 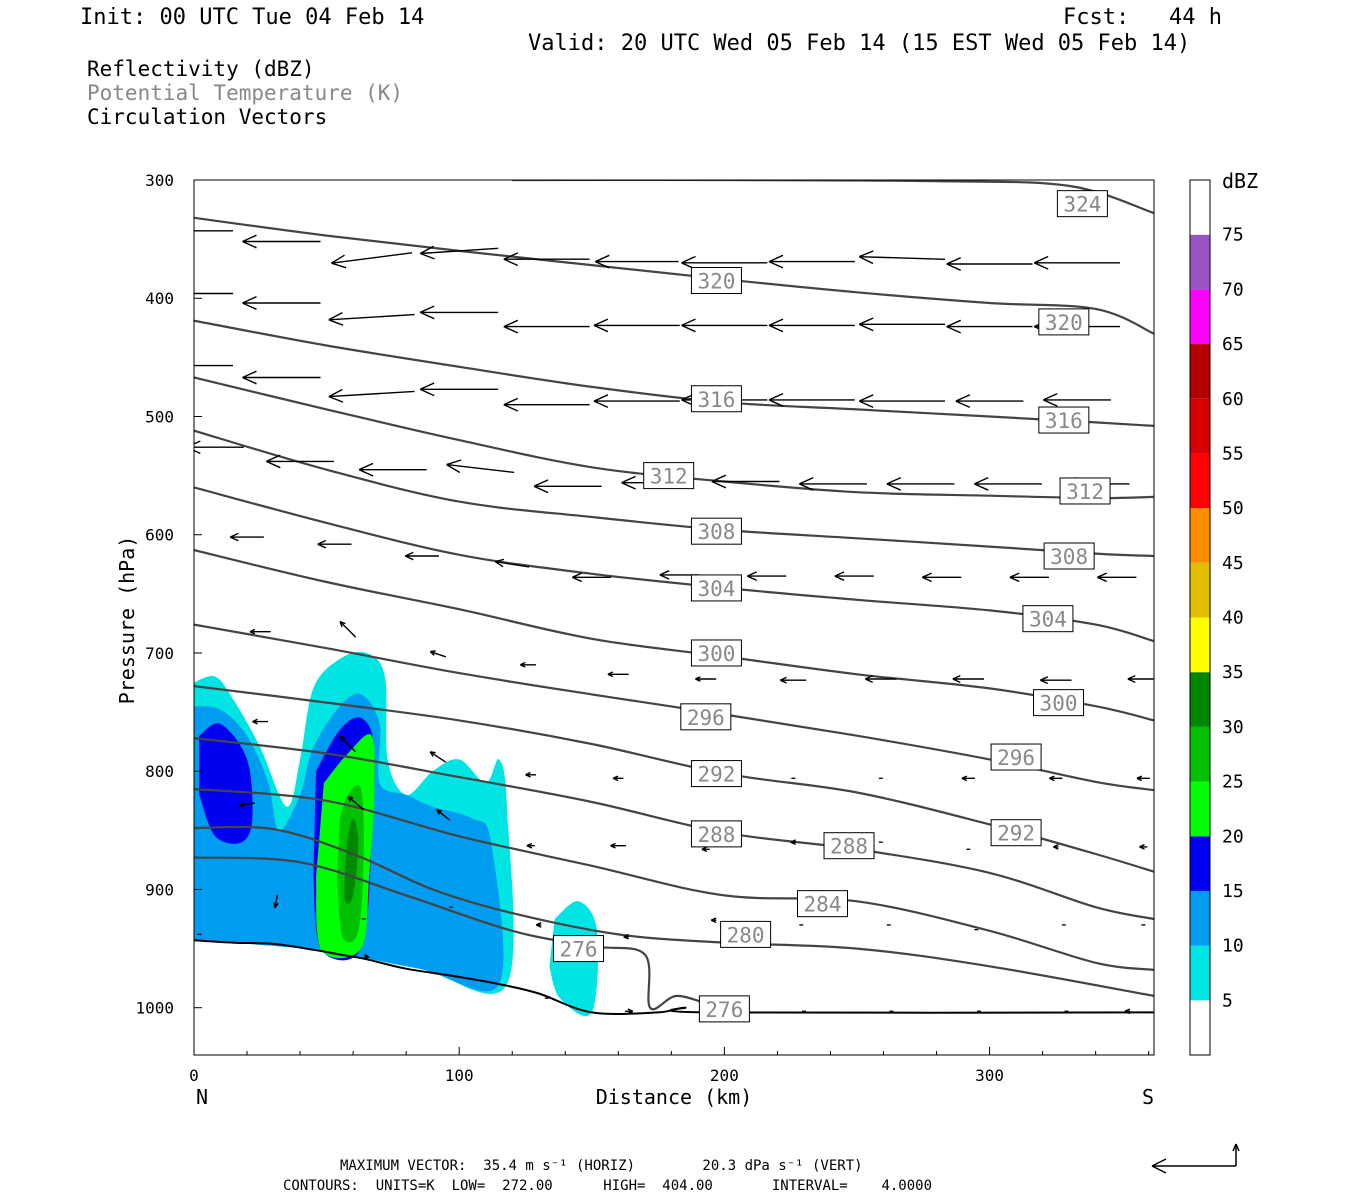 What do you see at coordinates (724, 1075) in the screenshot?
I see `x-tick-label: 200` at bounding box center [724, 1075].